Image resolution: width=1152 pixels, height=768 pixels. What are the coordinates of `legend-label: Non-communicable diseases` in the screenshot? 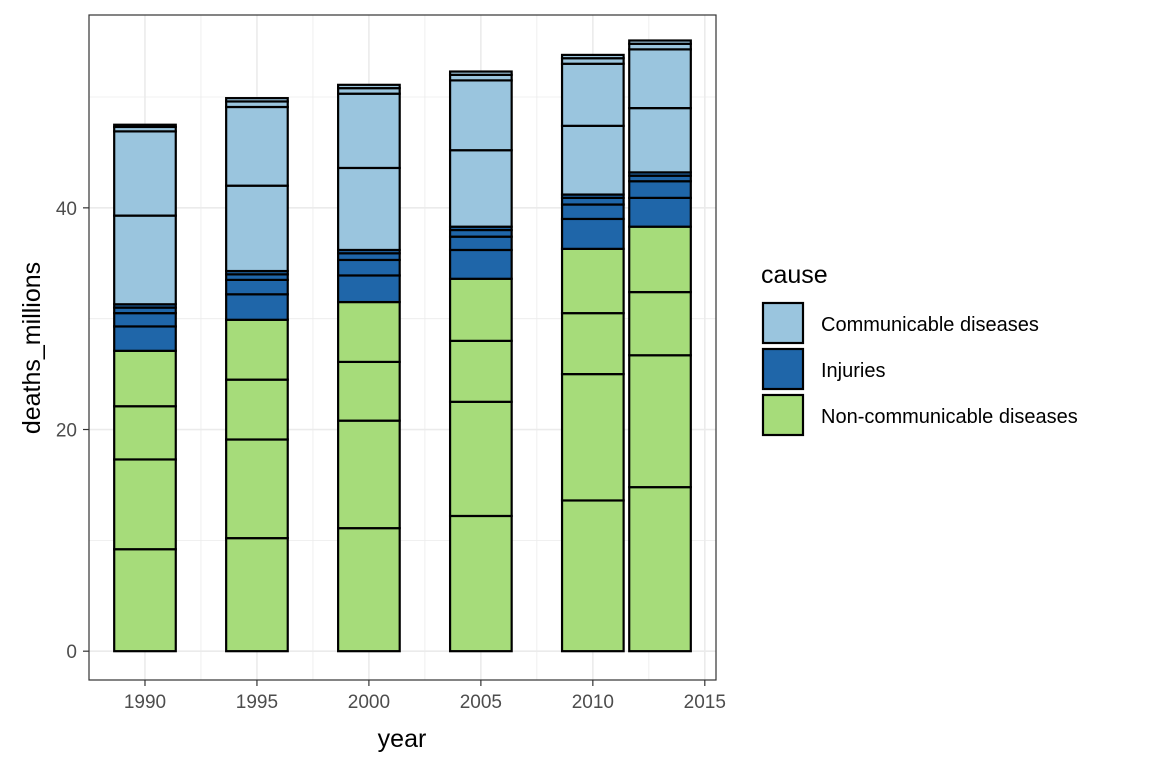 It's located at (949, 417).